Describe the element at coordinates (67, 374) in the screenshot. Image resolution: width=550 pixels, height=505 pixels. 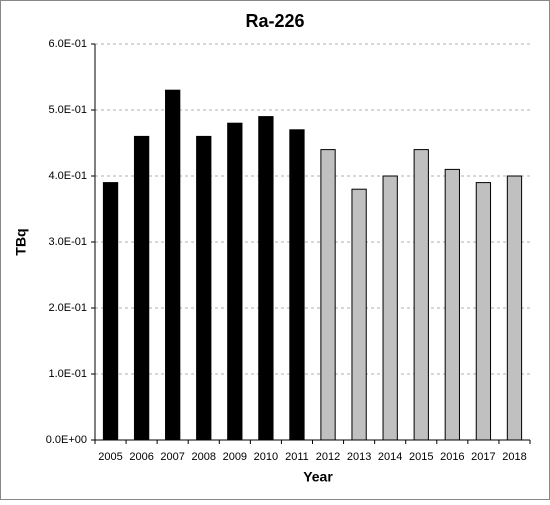
I see `y-tick-label: 1.0E-01` at that location.